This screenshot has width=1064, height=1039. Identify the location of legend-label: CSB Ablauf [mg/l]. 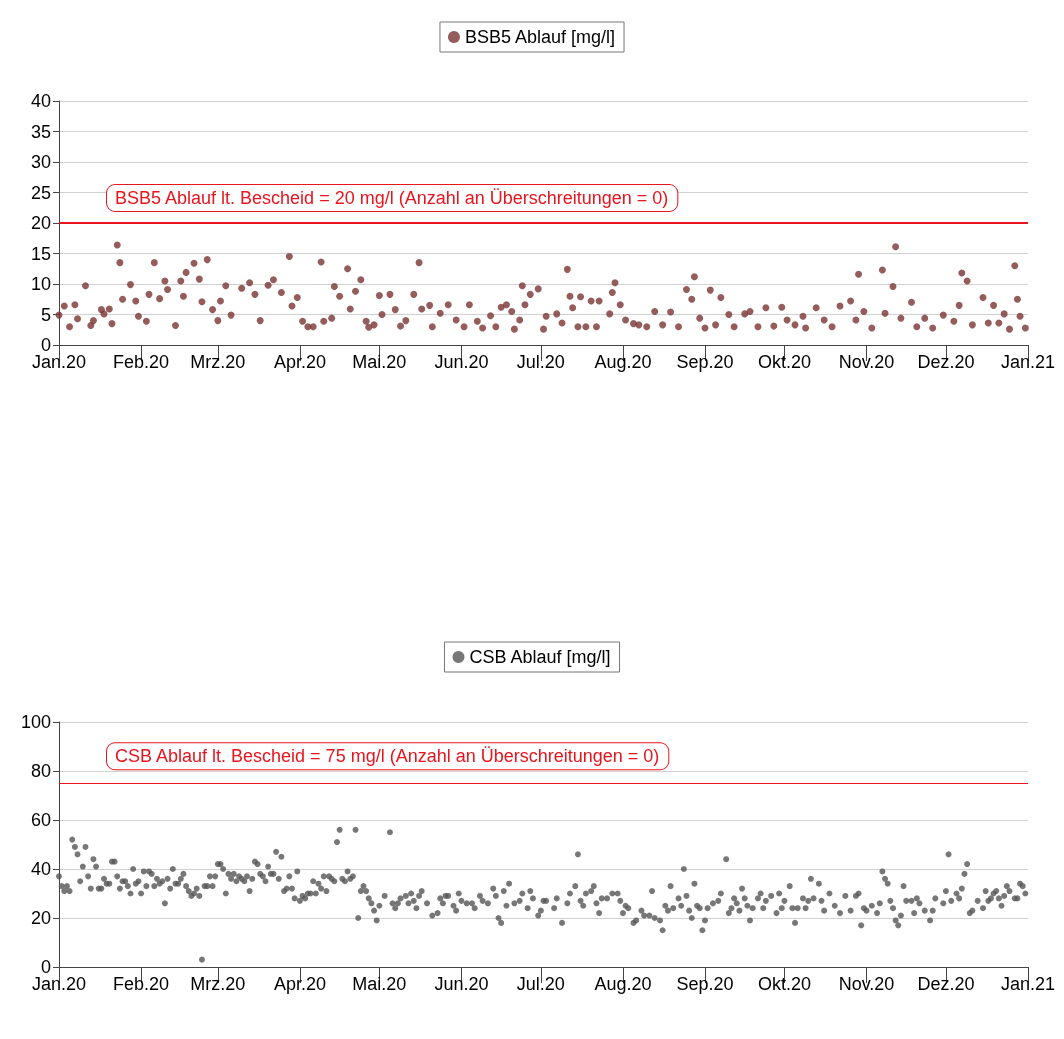
(540, 657).